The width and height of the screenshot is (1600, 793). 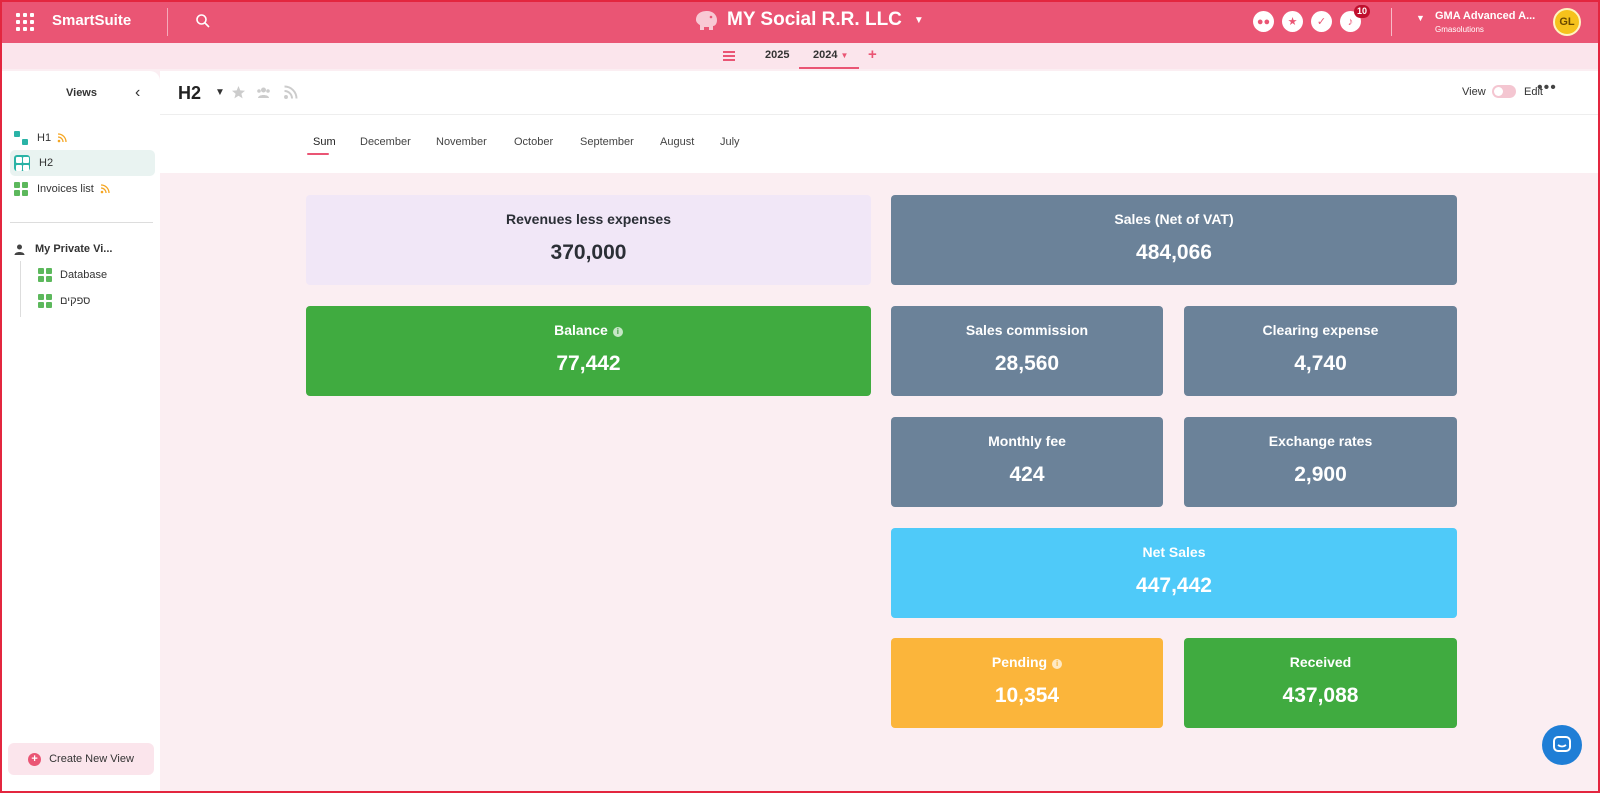 I want to click on sidebar-item-suppliers: ספקים, so click(x=64, y=301).